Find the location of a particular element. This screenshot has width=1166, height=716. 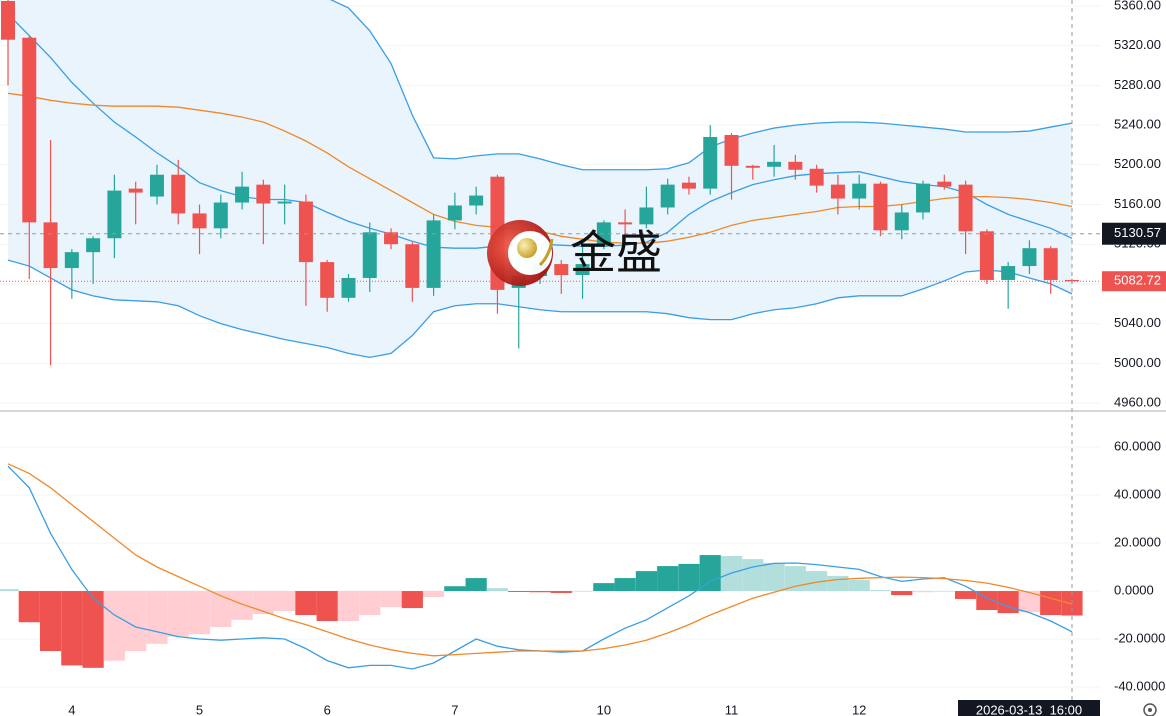

x-tick-label: 6 is located at coordinates (327, 709).